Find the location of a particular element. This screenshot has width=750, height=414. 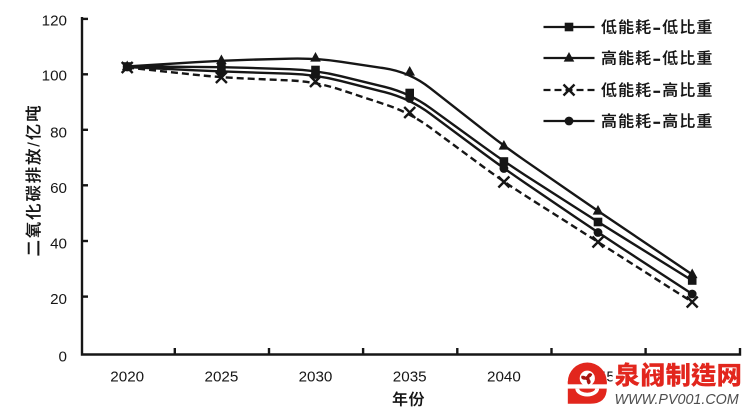

svg-text: 2035 is located at coordinates (410, 377).